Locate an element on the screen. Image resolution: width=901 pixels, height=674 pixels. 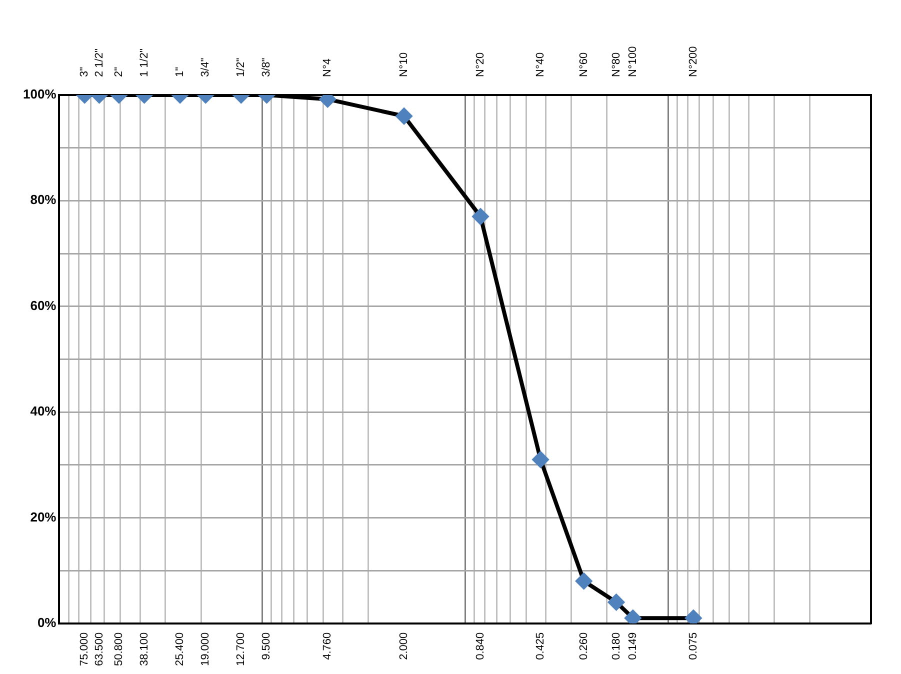
text: N°40 is located at coordinates (540, 64).